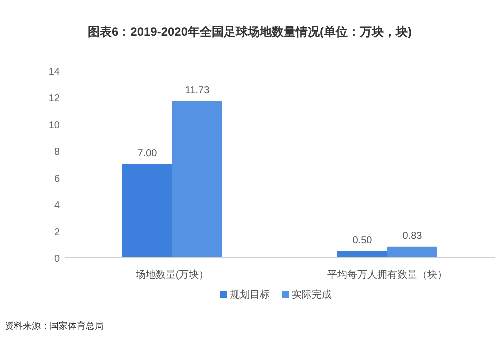  What do you see at coordinates (362, 240) in the screenshot?
I see `data-label: 0.50` at bounding box center [362, 240].